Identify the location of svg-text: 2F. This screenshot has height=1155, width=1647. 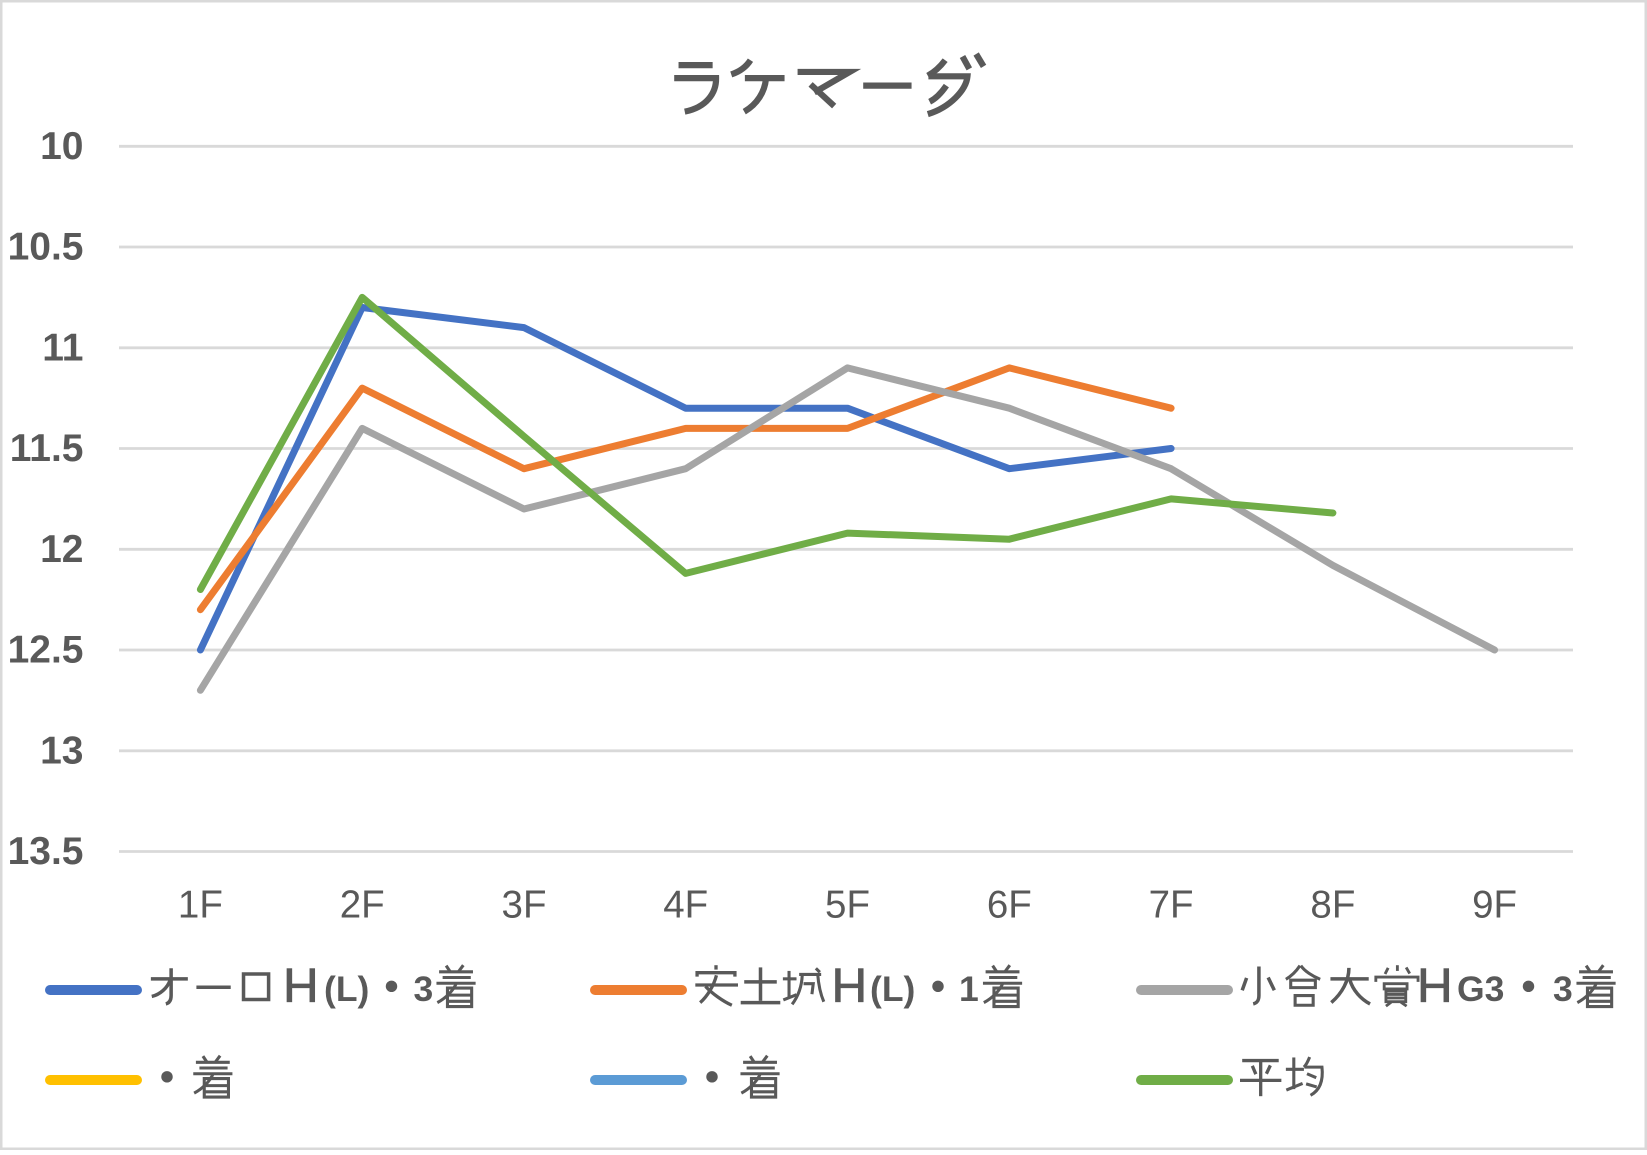
(362, 905).